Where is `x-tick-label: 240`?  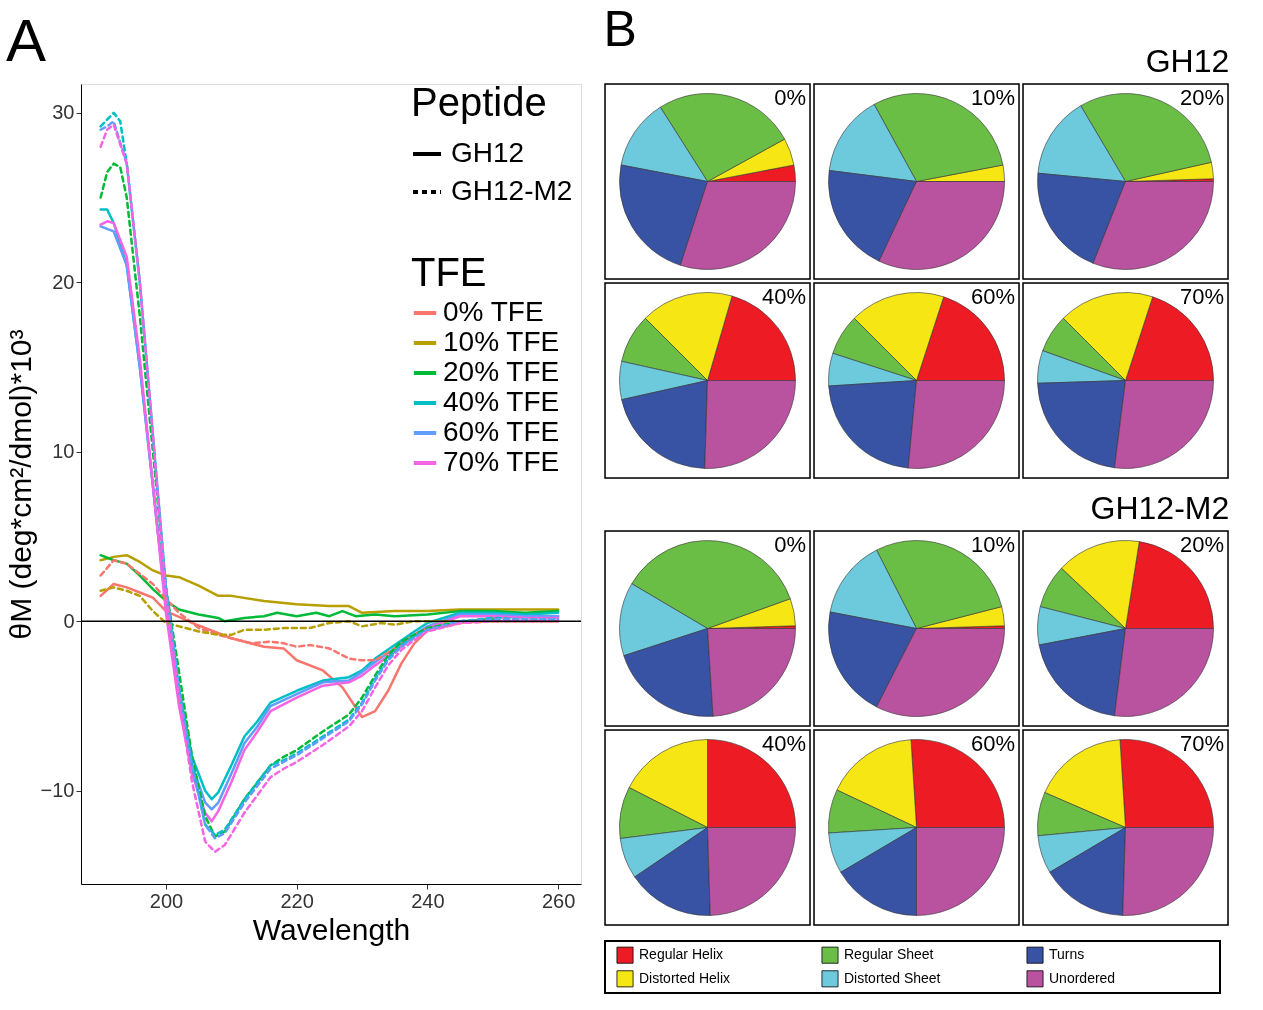 x-tick-label: 240 is located at coordinates (428, 900).